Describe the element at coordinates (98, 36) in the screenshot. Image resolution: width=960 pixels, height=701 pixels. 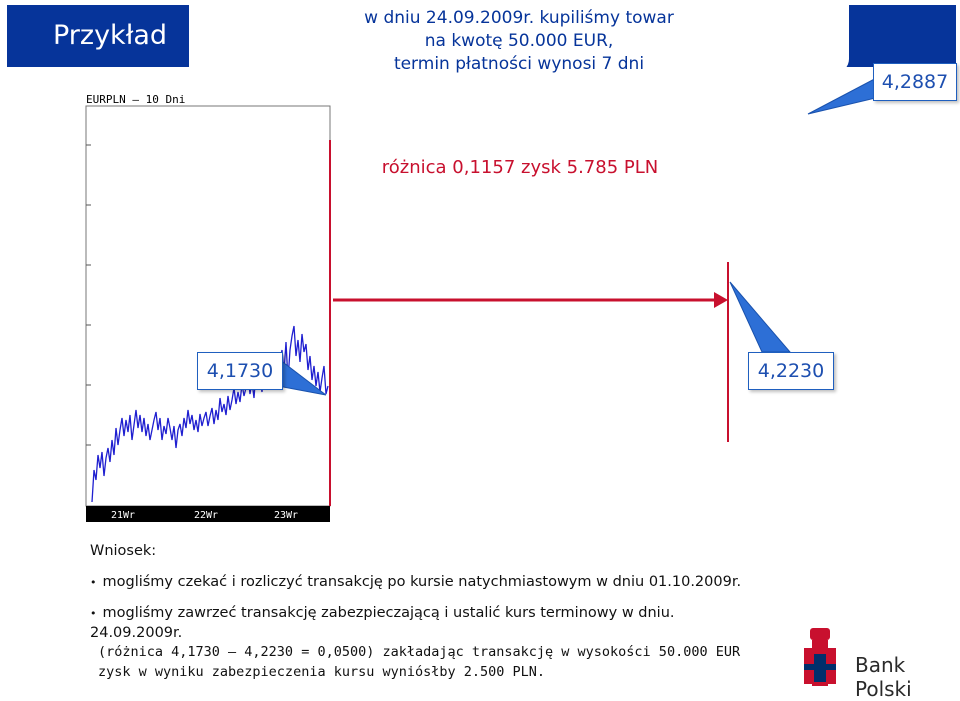
I see `slide-title: Przykład` at that location.